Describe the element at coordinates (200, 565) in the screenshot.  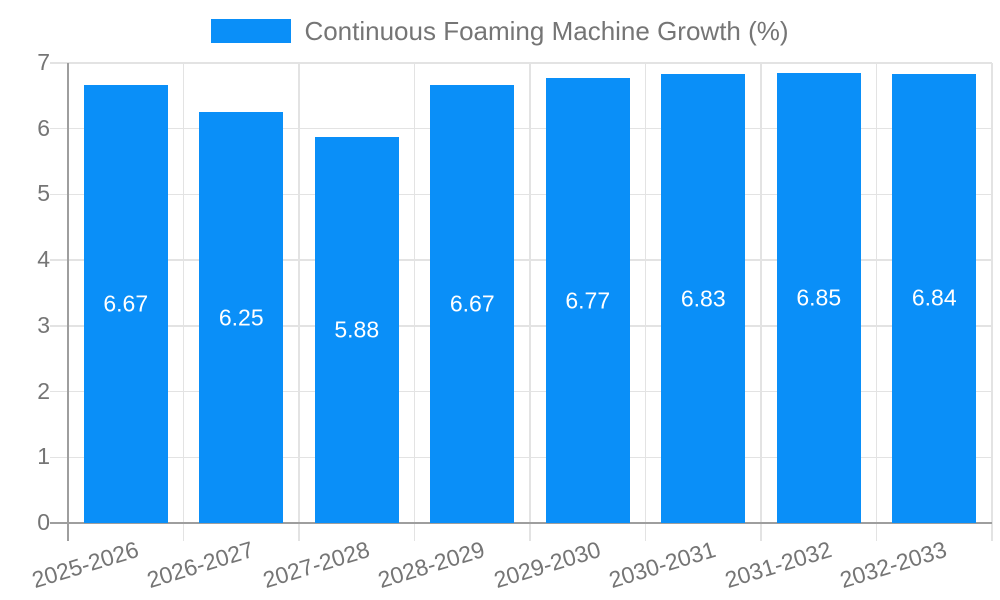
I see `x-axis-label: 2026-2027` at that location.